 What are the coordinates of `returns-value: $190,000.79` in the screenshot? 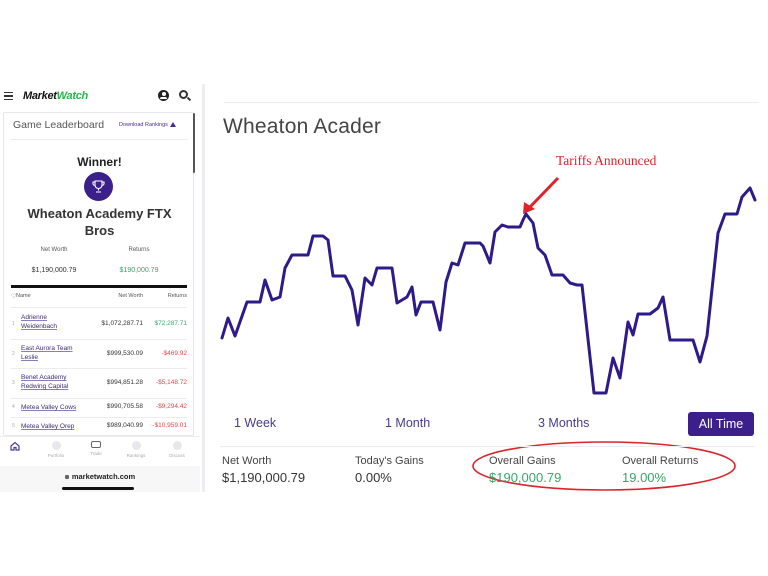 It's located at (139, 270).